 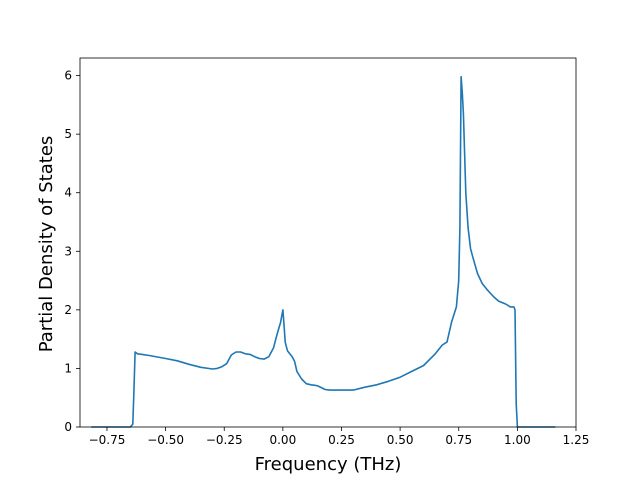 What do you see at coordinates (68, 310) in the screenshot?
I see `y-tick-label: 2` at bounding box center [68, 310].